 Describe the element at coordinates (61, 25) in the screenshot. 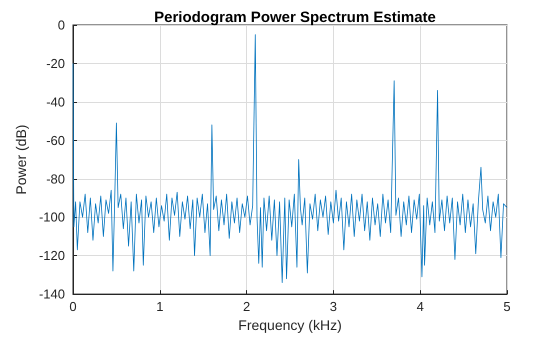

I see `y-tick-label: 0` at that location.